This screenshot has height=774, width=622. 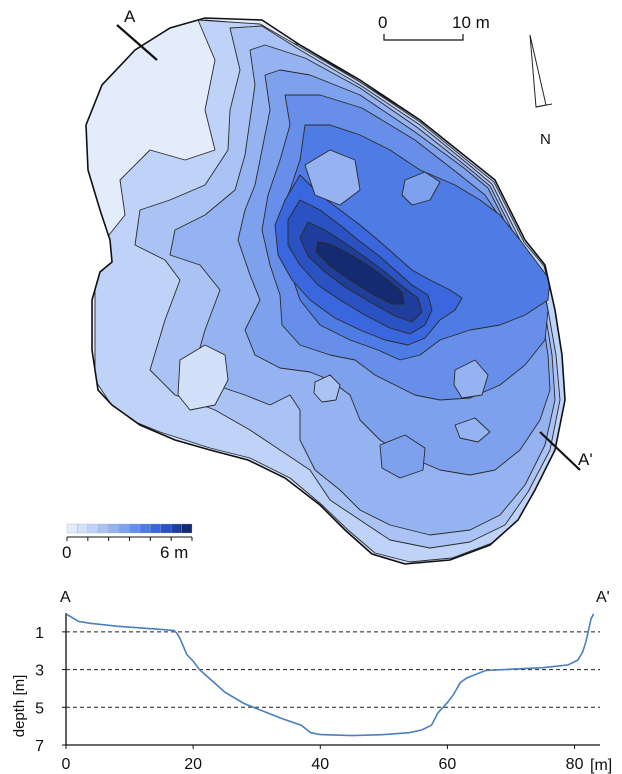 I want to click on section-marker-a, so click(x=137, y=42).